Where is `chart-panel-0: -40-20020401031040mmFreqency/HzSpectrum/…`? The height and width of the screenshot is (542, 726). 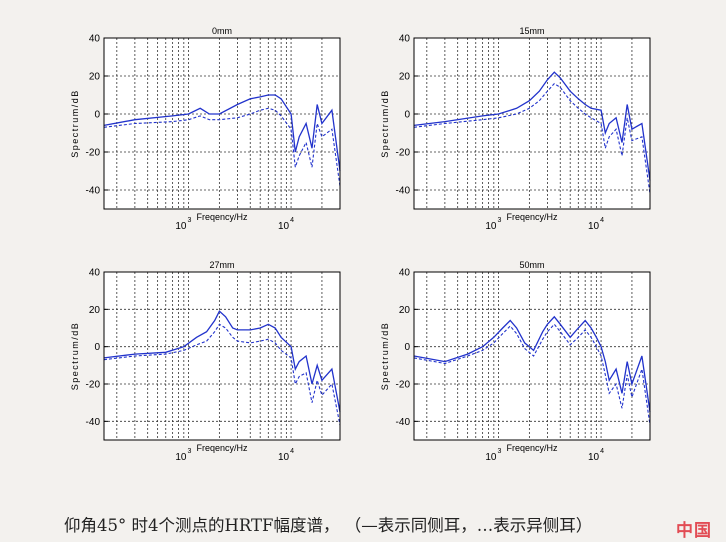
chart-panel-0: -40-20020401031040mmFreqency/HzSpectrum/… is located at coordinates (205, 129).